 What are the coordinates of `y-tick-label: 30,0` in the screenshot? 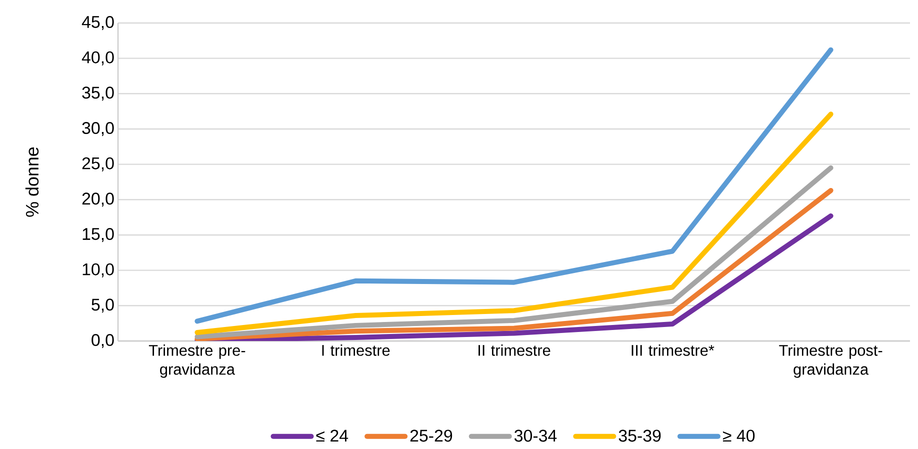 It's located at (98, 129).